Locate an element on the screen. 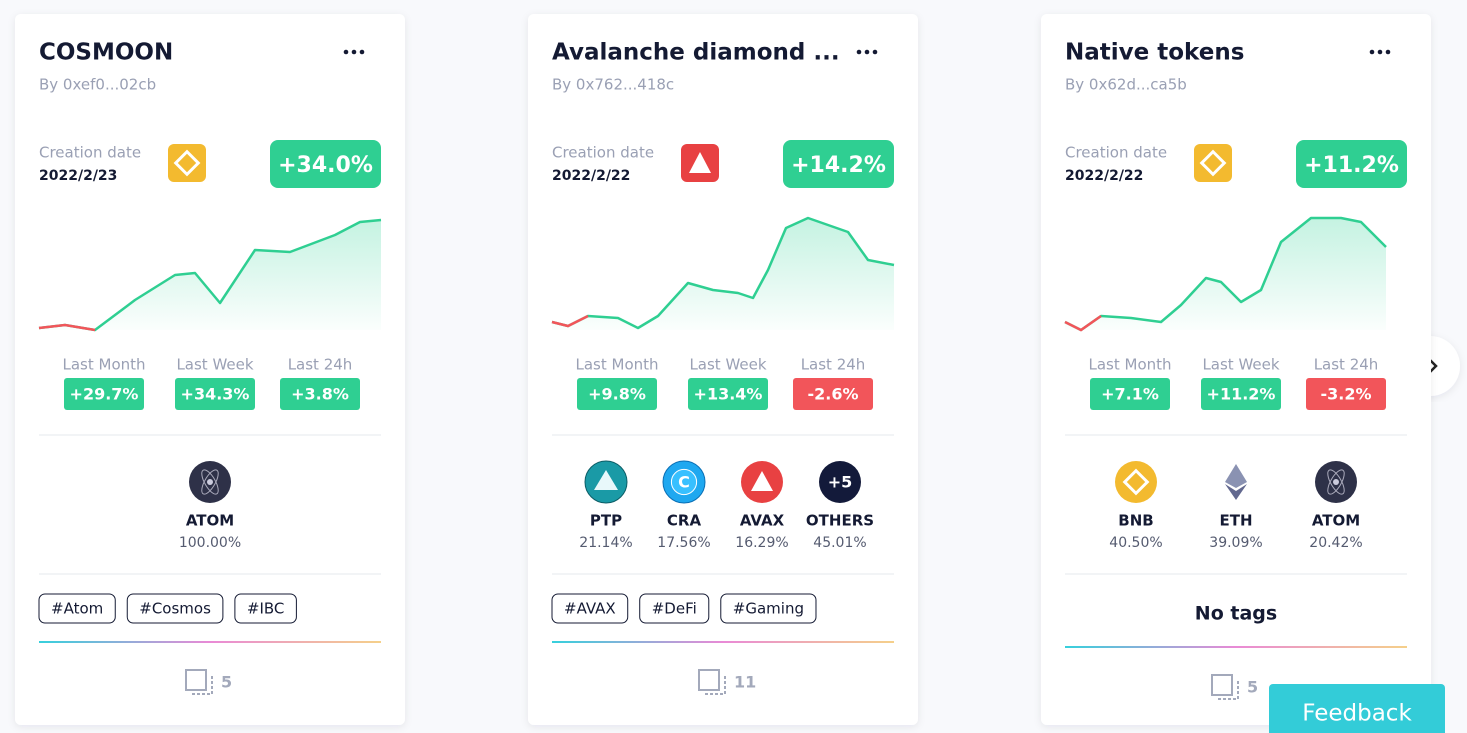 This screenshot has height=733, width=1467. token-share: 20.42% is located at coordinates (1335, 543).